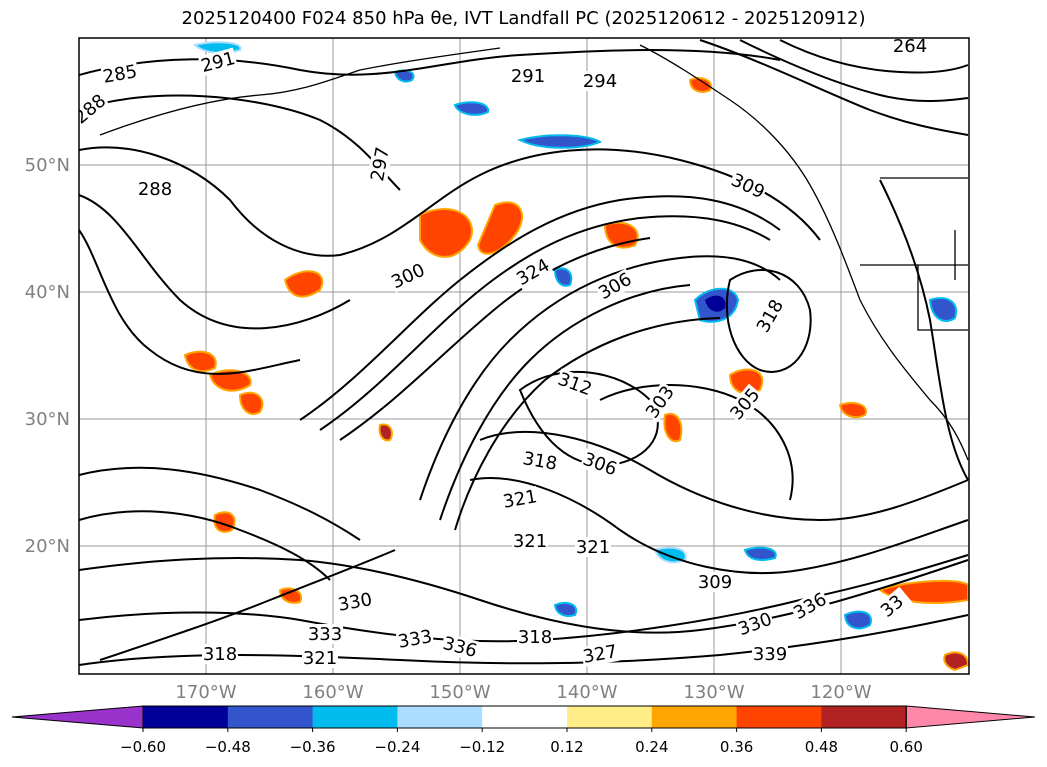 The image size is (1047, 767). I want to click on contour-value-label: 318, so click(535, 637).